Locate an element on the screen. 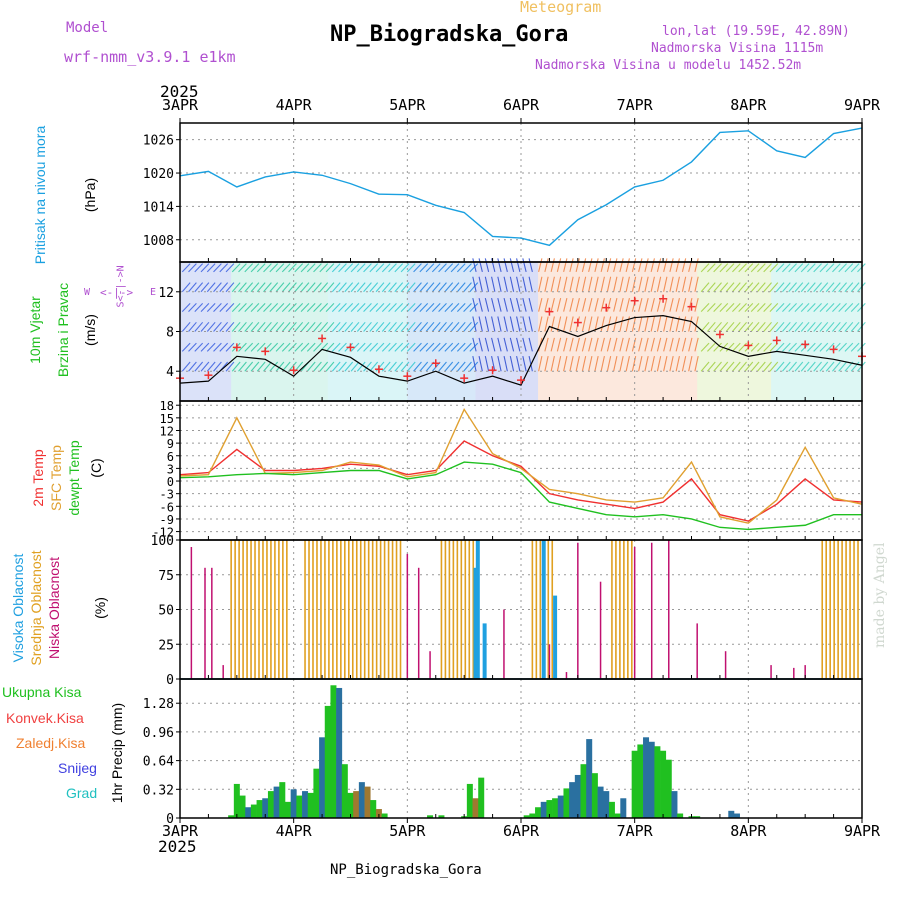  x-tick-label-bottom: 5APR is located at coordinates (407, 831).